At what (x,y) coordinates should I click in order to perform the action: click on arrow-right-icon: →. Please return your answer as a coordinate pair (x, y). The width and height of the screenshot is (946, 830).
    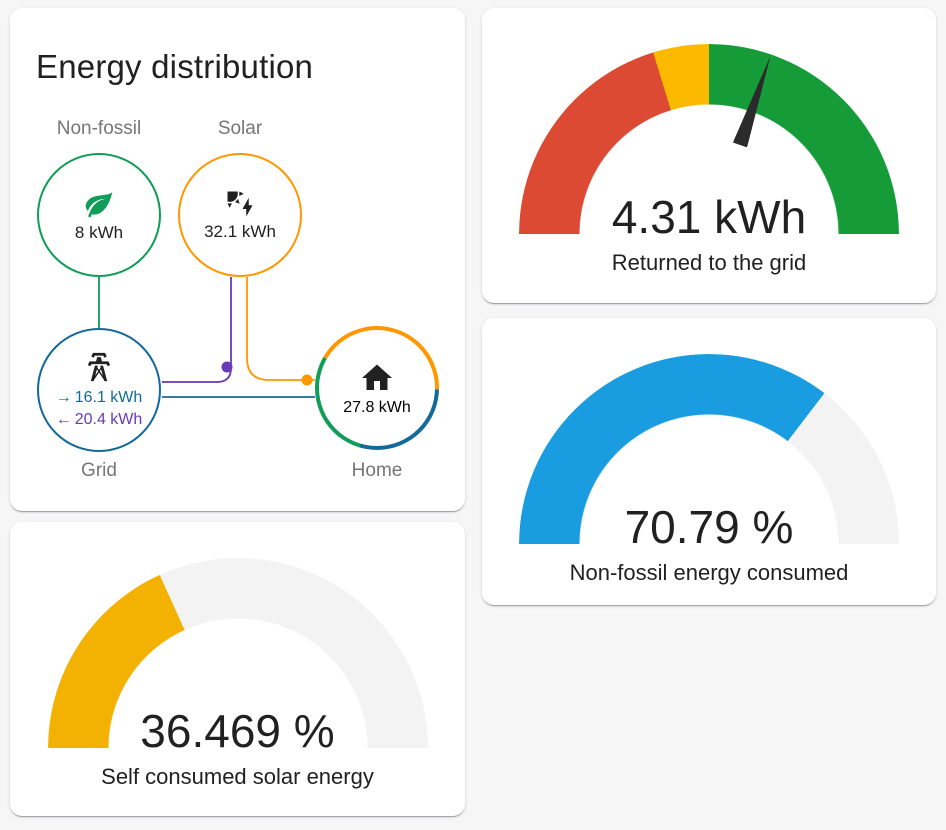
    Looking at the image, I should click on (63, 397).